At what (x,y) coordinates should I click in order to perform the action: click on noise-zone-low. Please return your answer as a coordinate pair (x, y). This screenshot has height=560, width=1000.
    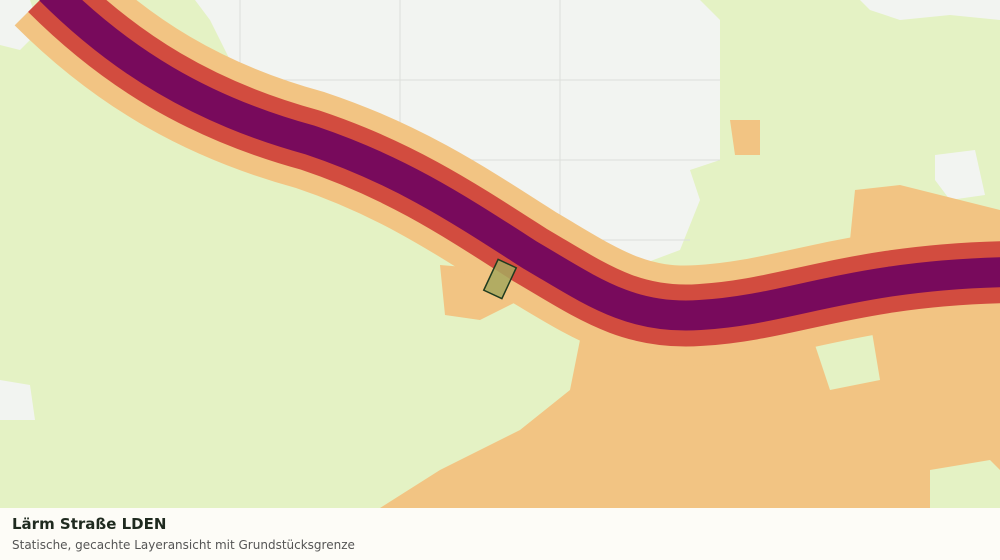
    Looking at the image, I should click on (745, 137).